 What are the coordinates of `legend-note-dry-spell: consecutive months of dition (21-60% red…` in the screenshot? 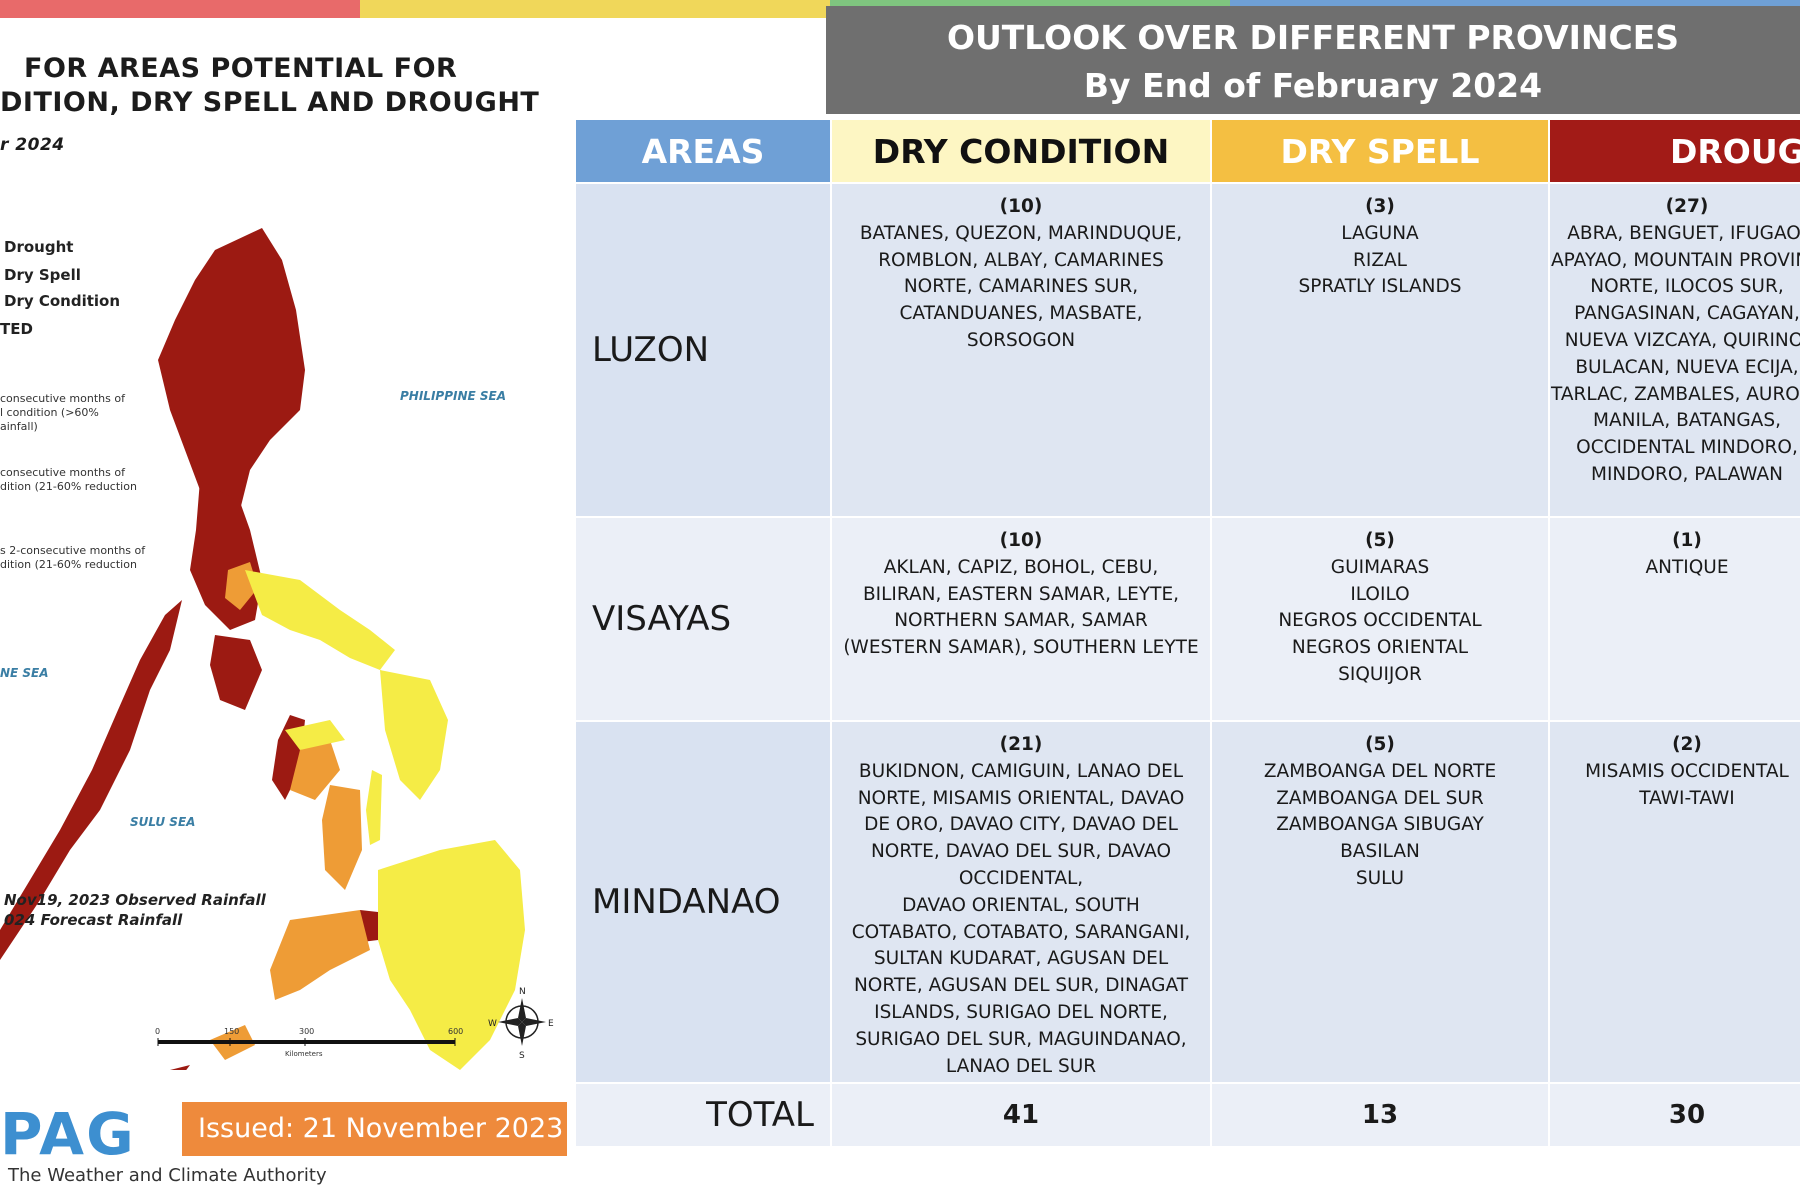 It's located at (68, 480).